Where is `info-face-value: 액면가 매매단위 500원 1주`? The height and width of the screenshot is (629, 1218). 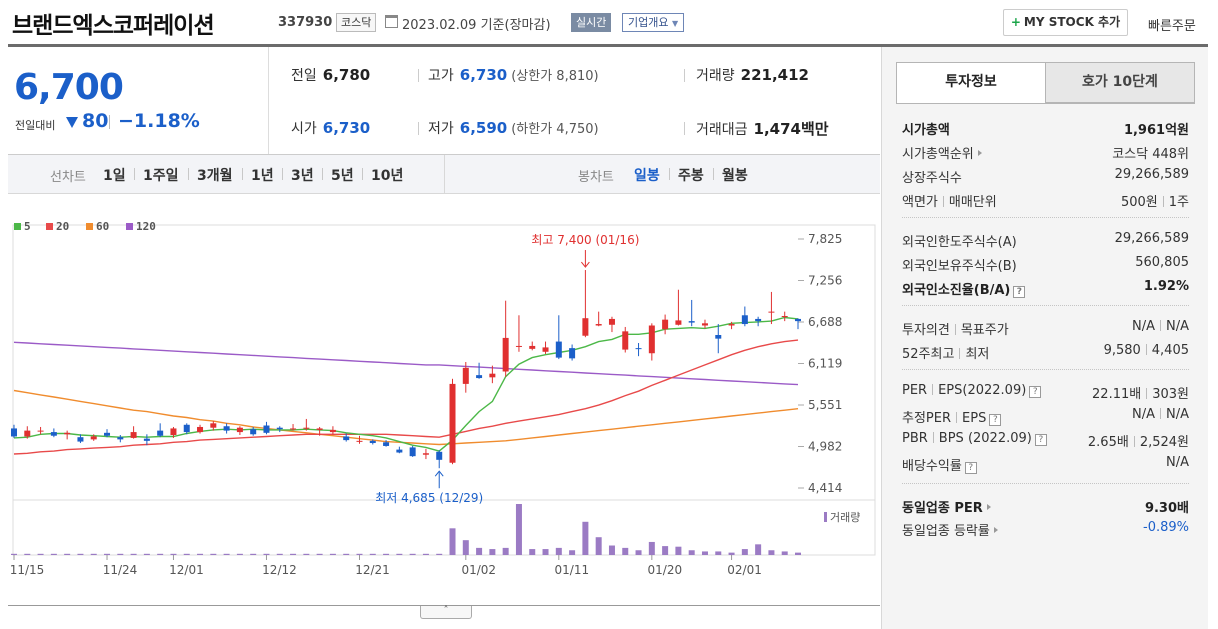
info-face-value: 액면가 매매단위 500원 1주 is located at coordinates (1045, 202).